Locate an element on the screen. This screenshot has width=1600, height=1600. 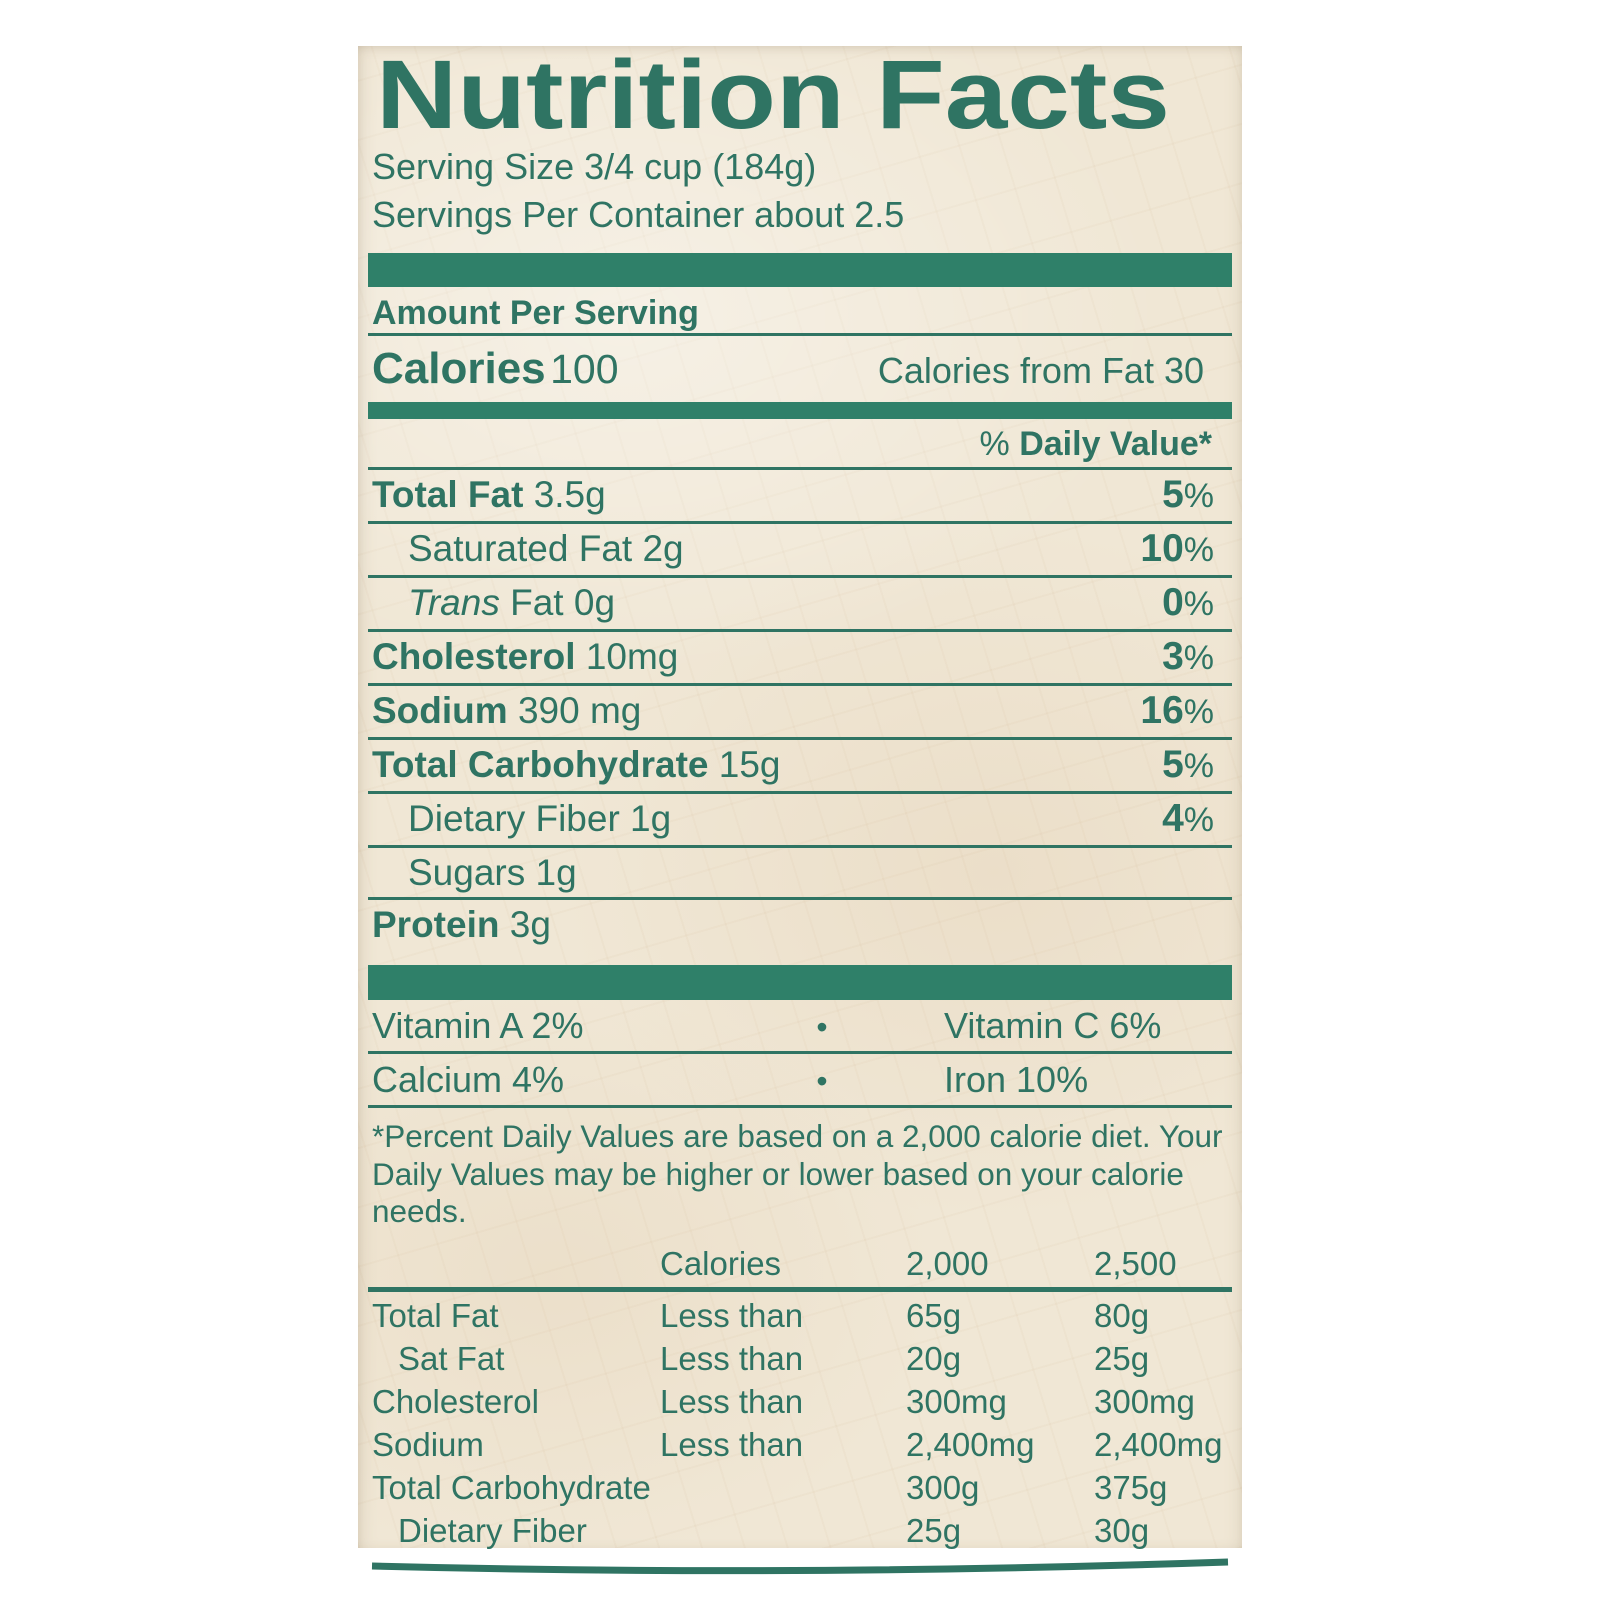
nutrient-name-bold: Protein is located at coordinates (436, 924).